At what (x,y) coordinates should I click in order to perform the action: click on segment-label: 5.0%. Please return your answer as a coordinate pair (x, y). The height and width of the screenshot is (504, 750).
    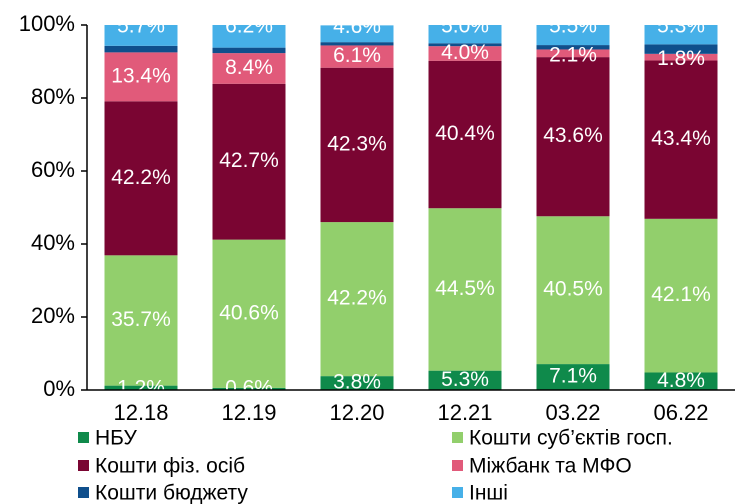
    Looking at the image, I should click on (465, 26).